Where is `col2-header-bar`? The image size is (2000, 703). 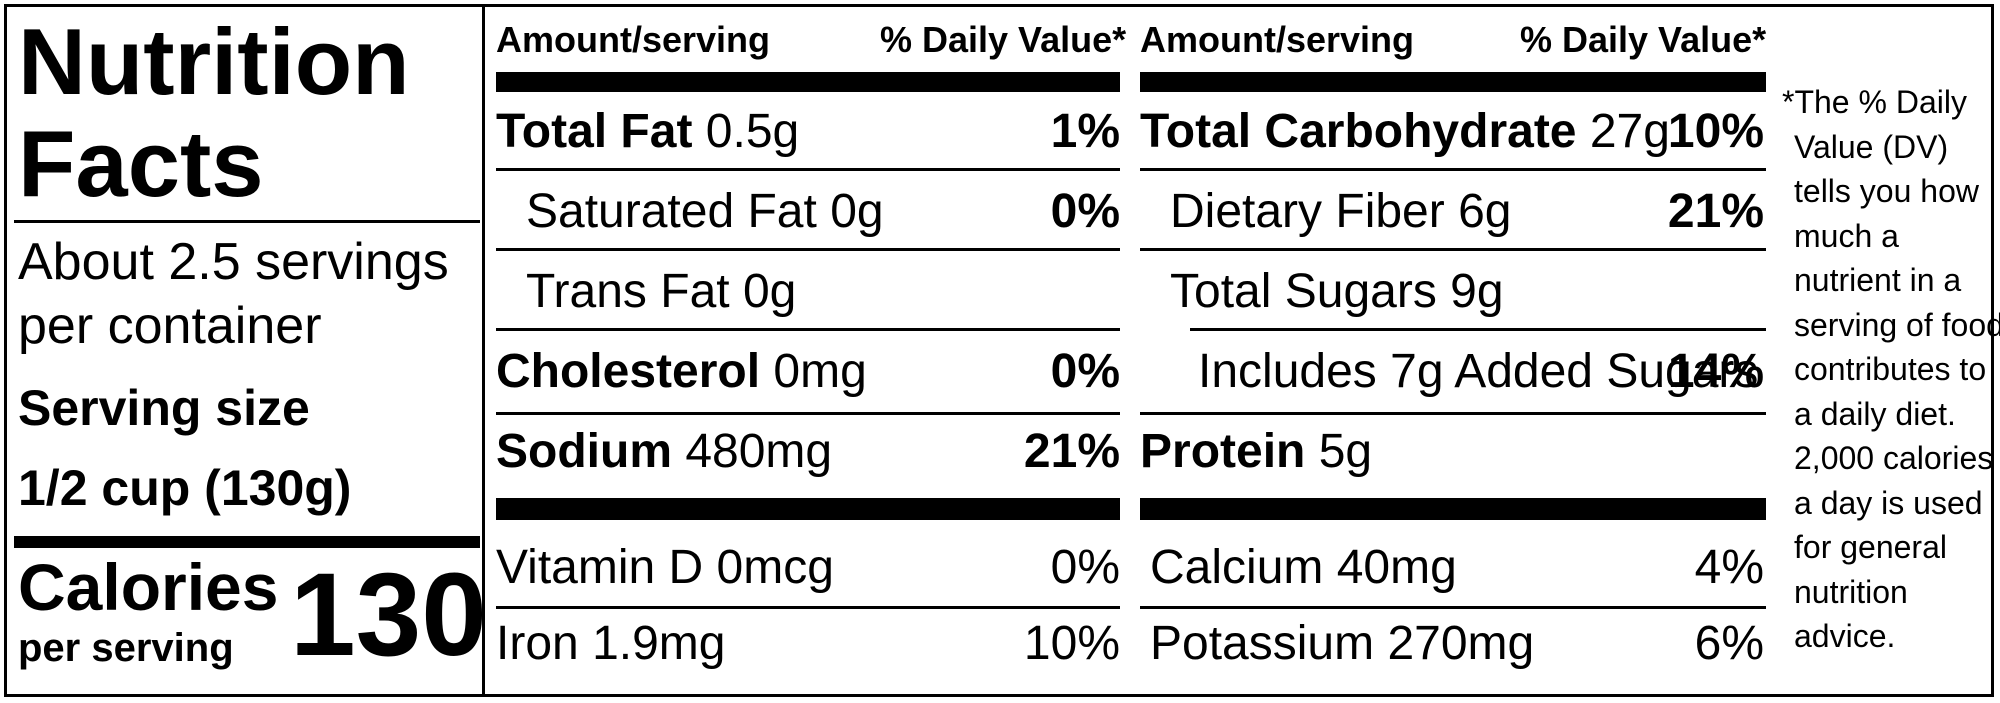 col2-header-bar is located at coordinates (1453, 82).